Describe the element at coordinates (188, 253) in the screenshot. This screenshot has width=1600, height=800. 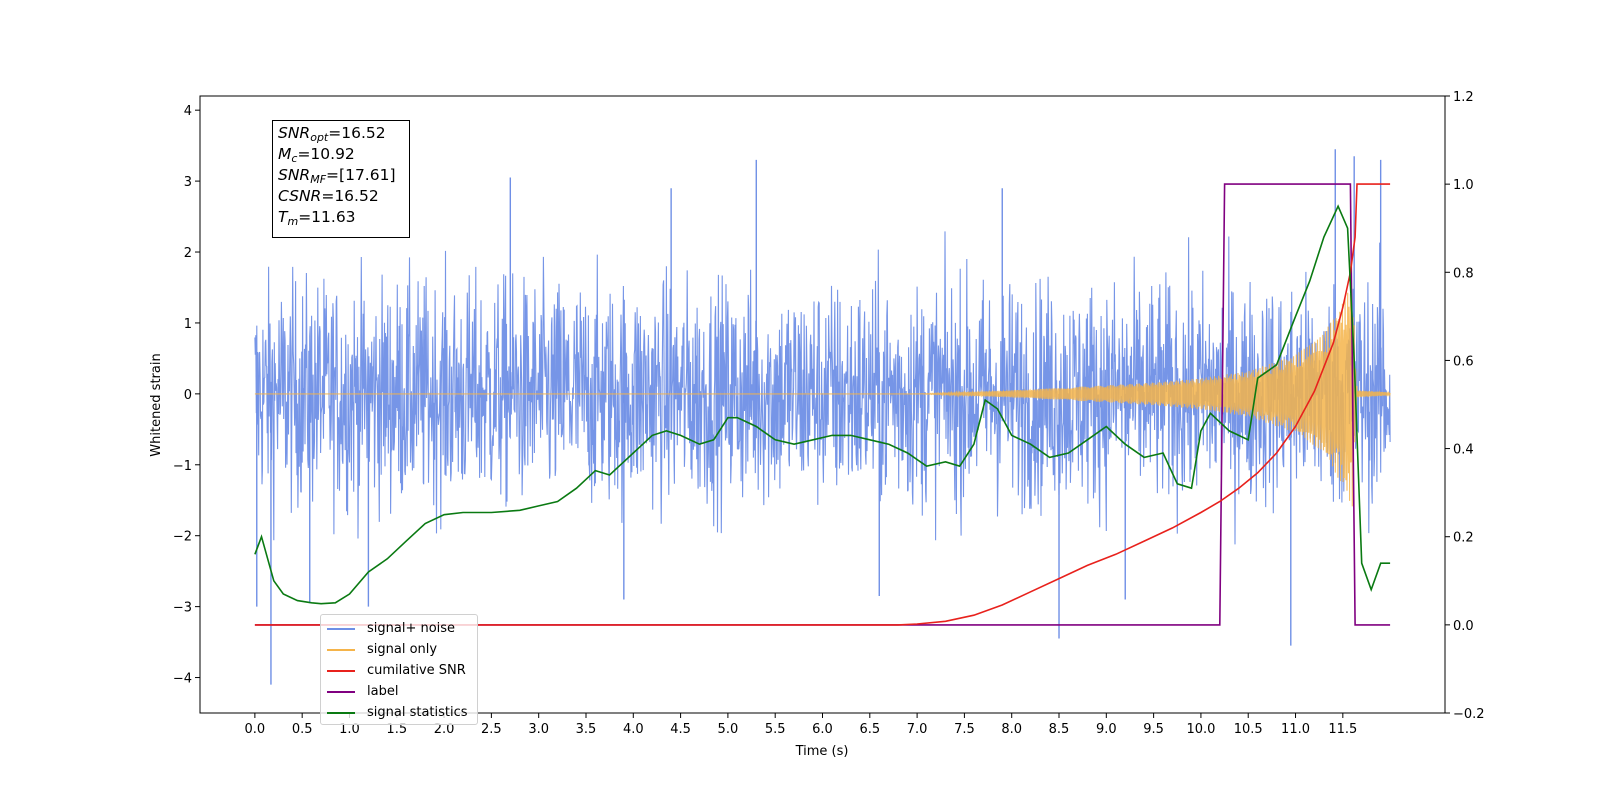
I see `left-y-tick-label: 2` at that location.